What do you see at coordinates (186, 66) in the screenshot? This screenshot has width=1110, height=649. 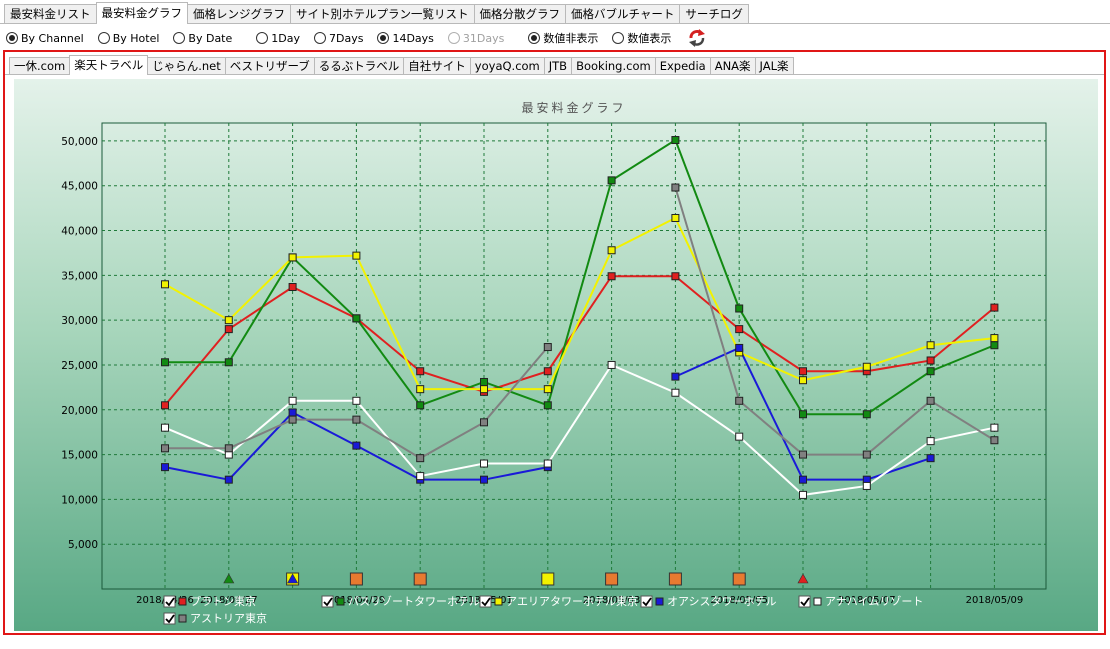 I see `channel-tab-2: じゃらん.net` at bounding box center [186, 66].